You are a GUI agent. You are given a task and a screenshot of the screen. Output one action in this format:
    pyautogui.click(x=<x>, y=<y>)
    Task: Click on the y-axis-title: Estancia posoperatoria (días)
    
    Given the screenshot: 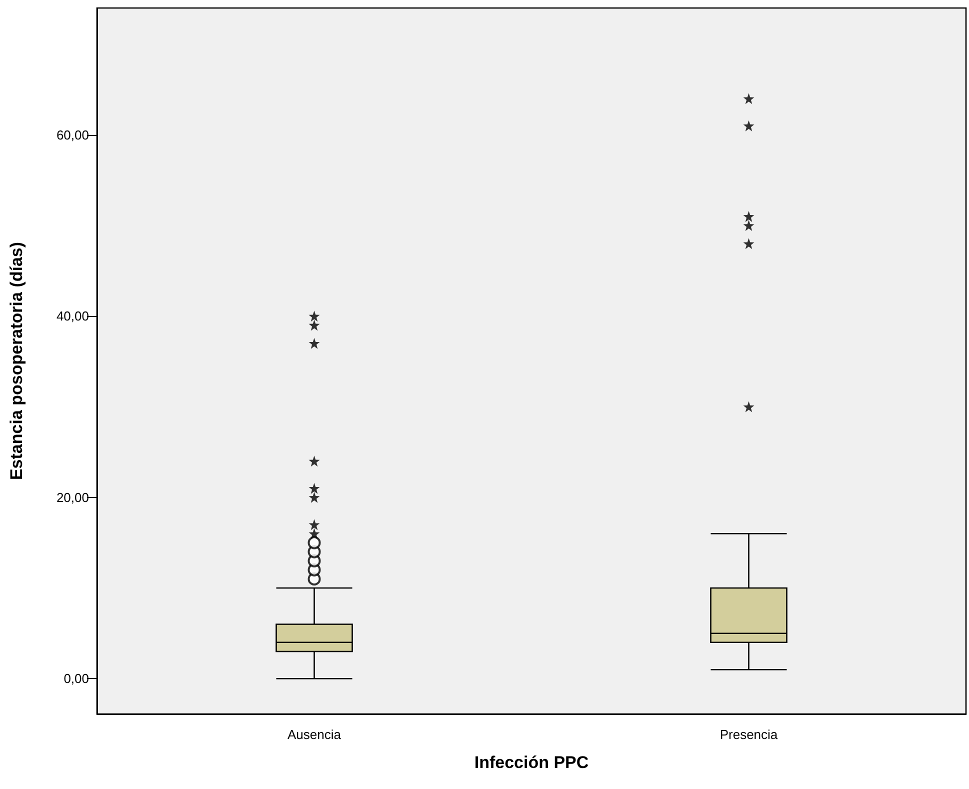 What is the action you would take?
    pyautogui.click(x=16, y=361)
    